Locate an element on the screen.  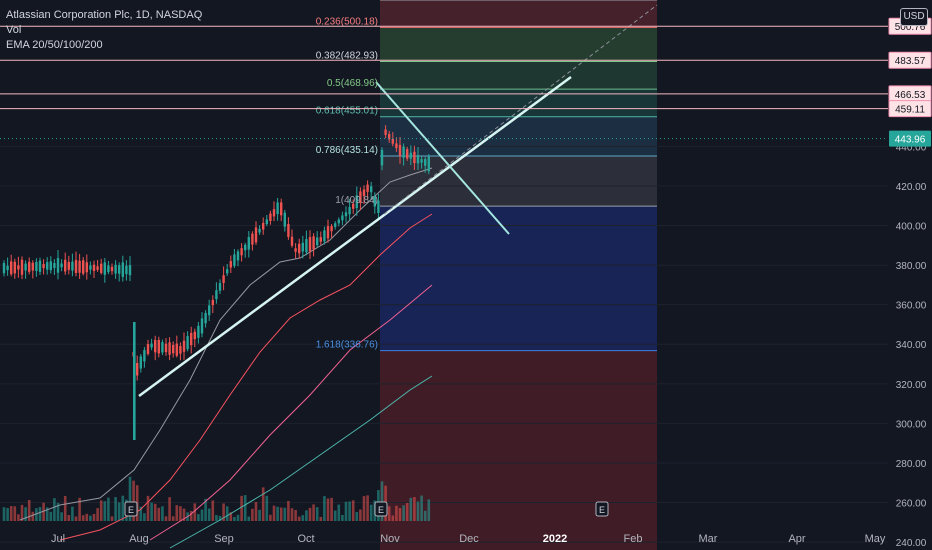
x-tick-label: Aug is located at coordinates (139, 539).